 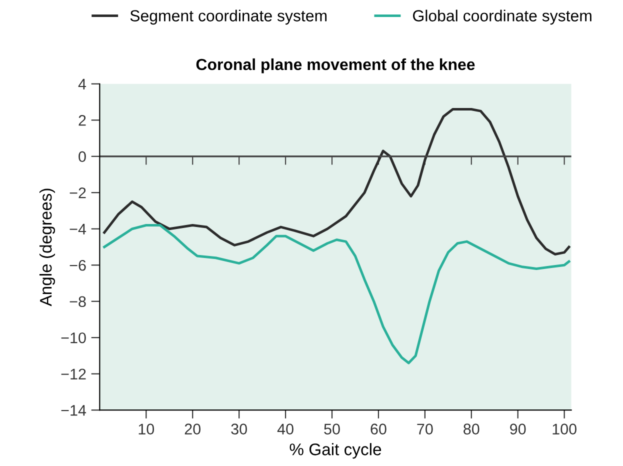 What do you see at coordinates (285, 429) in the screenshot?
I see `x-tick-label: 40` at bounding box center [285, 429].